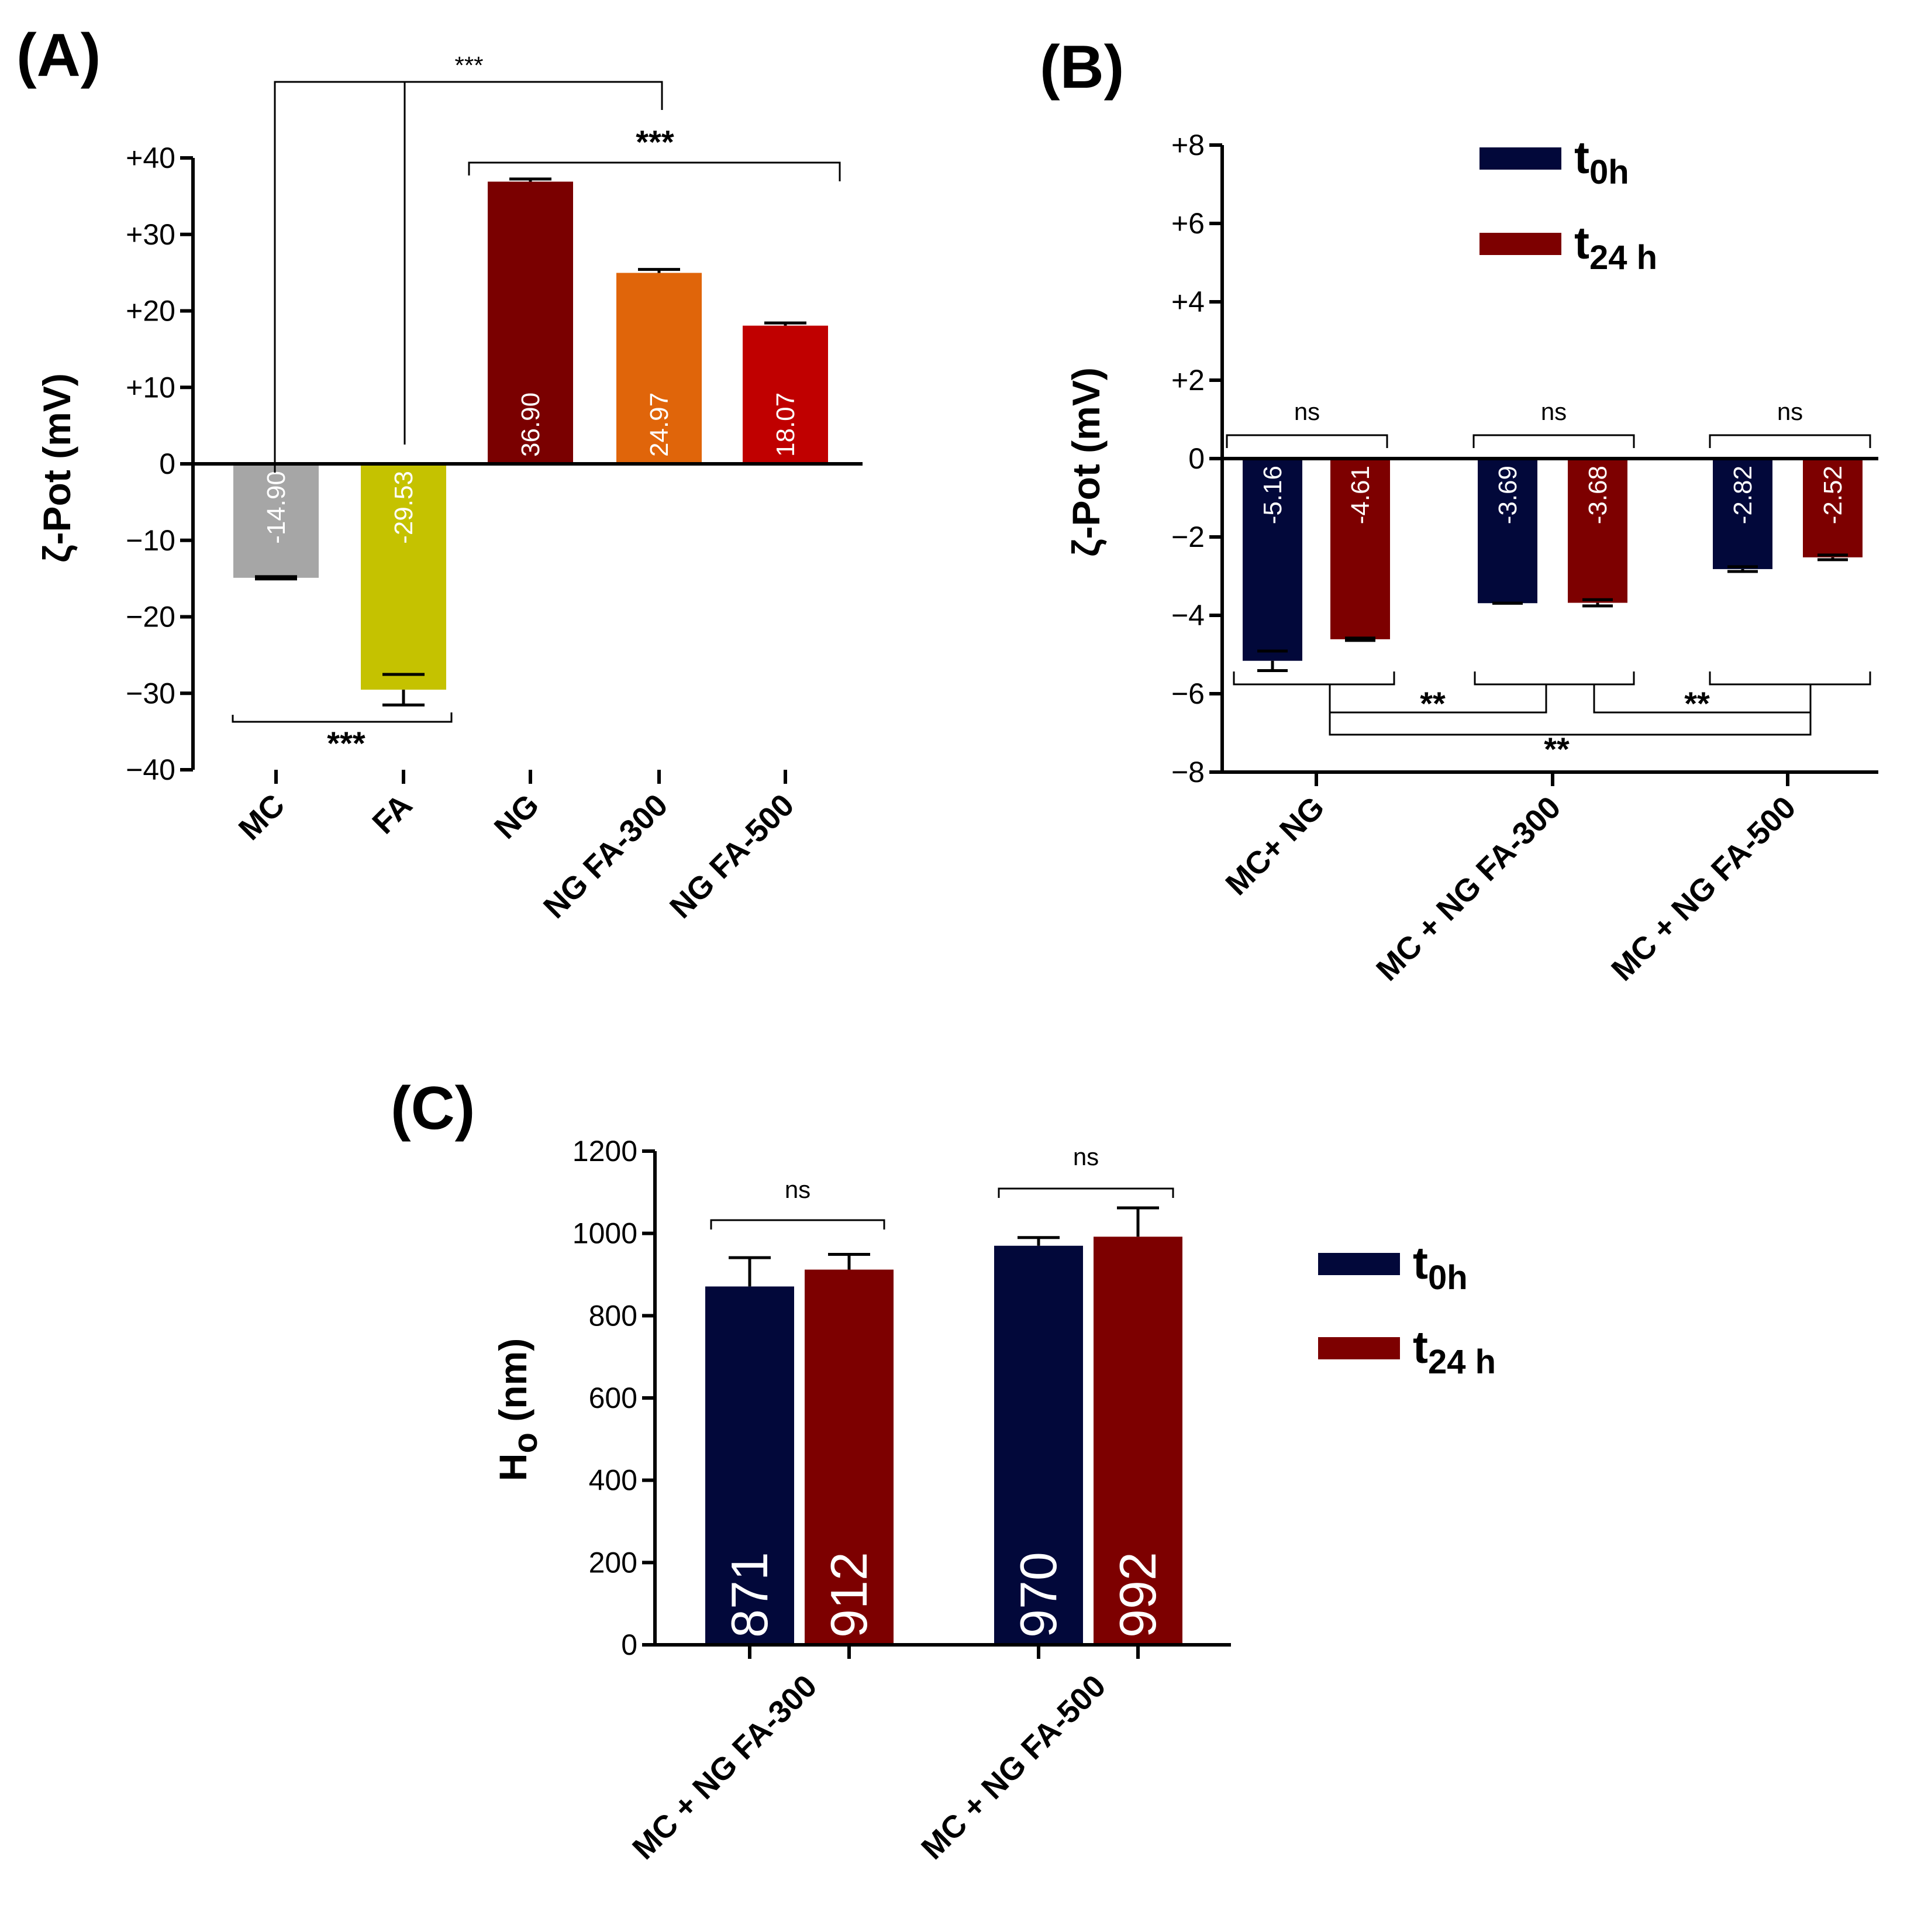  What do you see at coordinates (1188, 537) in the screenshot?
I see `y-tick-label: −2` at bounding box center [1188, 537].